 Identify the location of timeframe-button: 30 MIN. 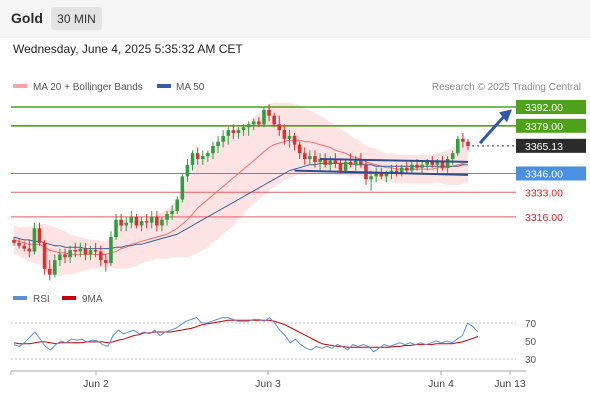
(76, 18).